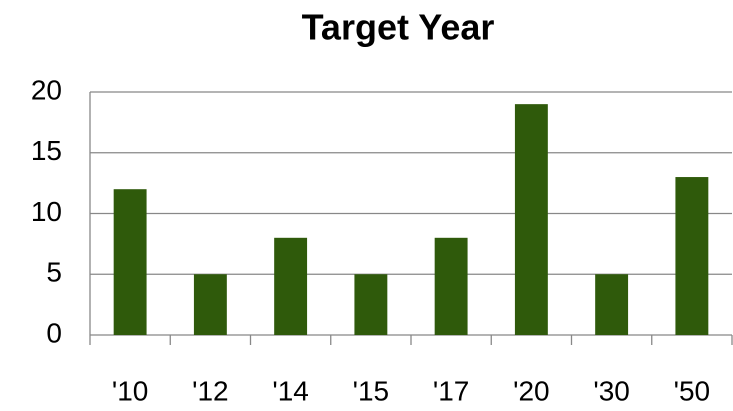 The image size is (733, 411). What do you see at coordinates (611, 390) in the screenshot?
I see `x-tick-label: '30` at bounding box center [611, 390].